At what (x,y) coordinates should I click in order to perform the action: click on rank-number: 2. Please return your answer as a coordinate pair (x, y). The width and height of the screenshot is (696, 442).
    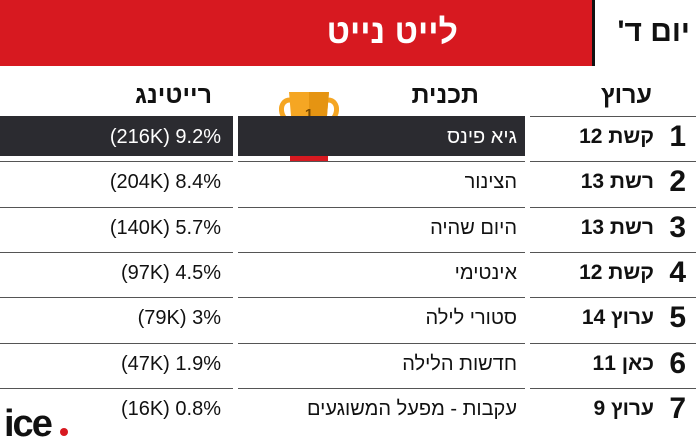
    Looking at the image, I should click on (677, 182).